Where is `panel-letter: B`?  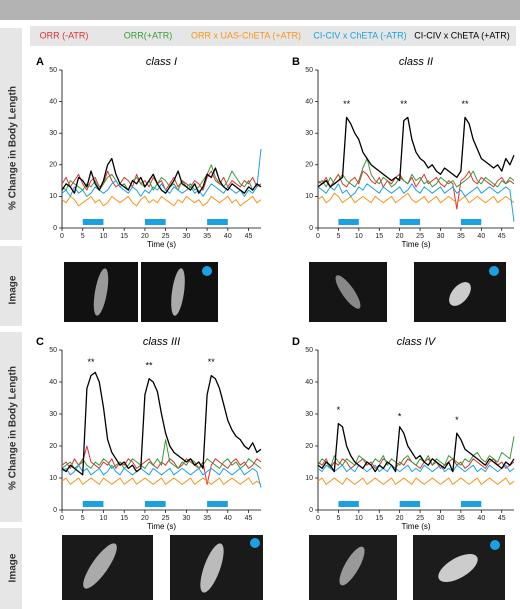
panel-letter: B is located at coordinates (296, 62).